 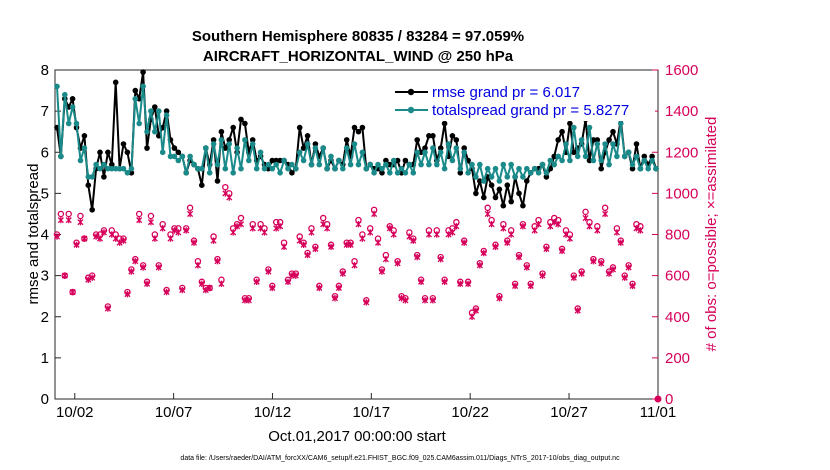 I want to click on x-tick-label: 10/02, so click(x=75, y=412).